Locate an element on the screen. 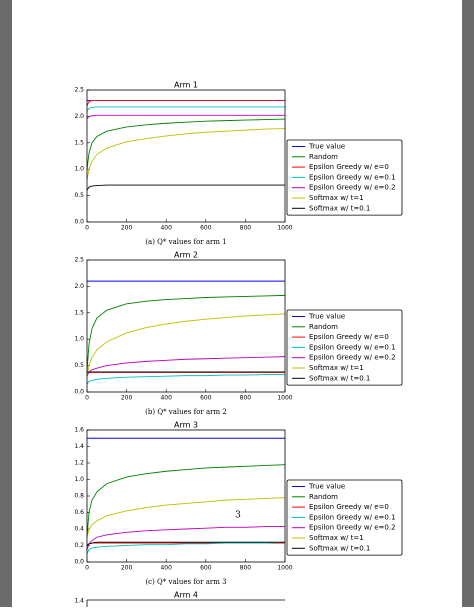  chart-title: Arm 1 is located at coordinates (186, 85).